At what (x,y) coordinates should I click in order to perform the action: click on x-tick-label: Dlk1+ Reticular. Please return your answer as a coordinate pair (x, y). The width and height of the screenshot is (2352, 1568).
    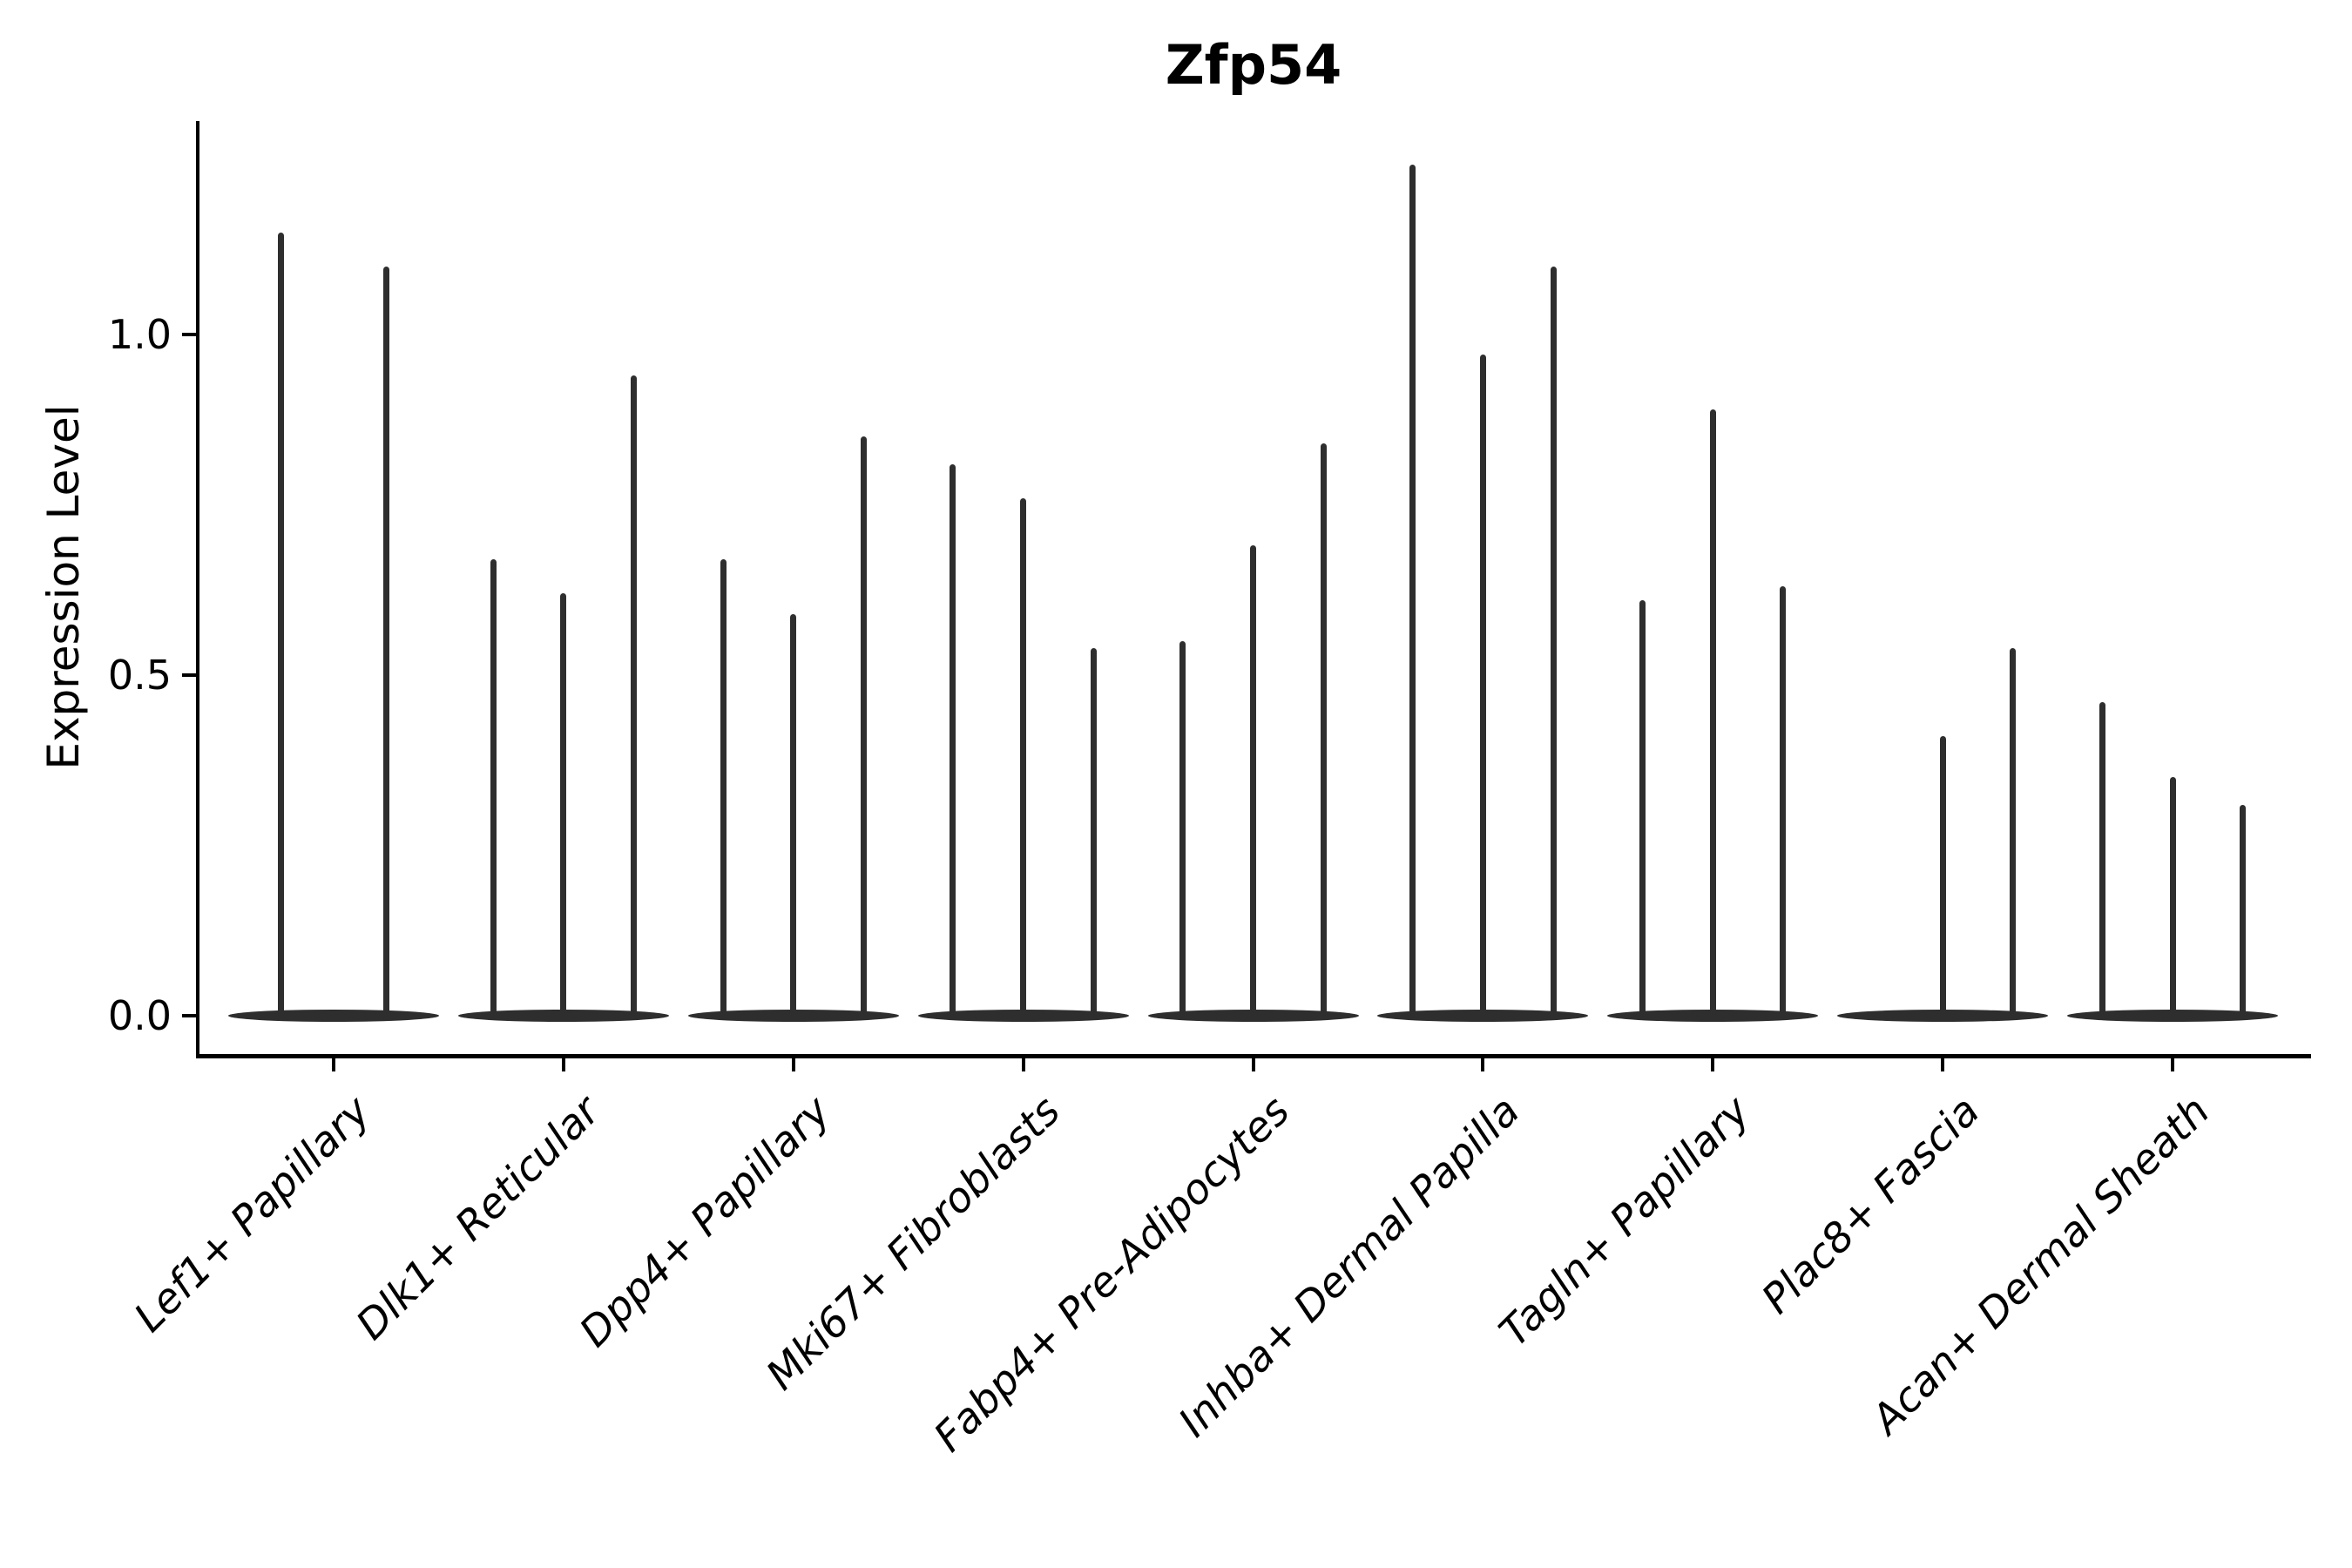
    Looking at the image, I should click on (479, 1218).